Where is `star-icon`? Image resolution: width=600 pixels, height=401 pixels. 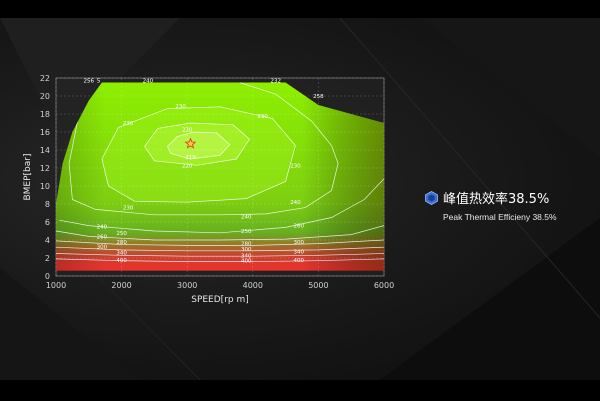 star-icon is located at coordinates (190, 143).